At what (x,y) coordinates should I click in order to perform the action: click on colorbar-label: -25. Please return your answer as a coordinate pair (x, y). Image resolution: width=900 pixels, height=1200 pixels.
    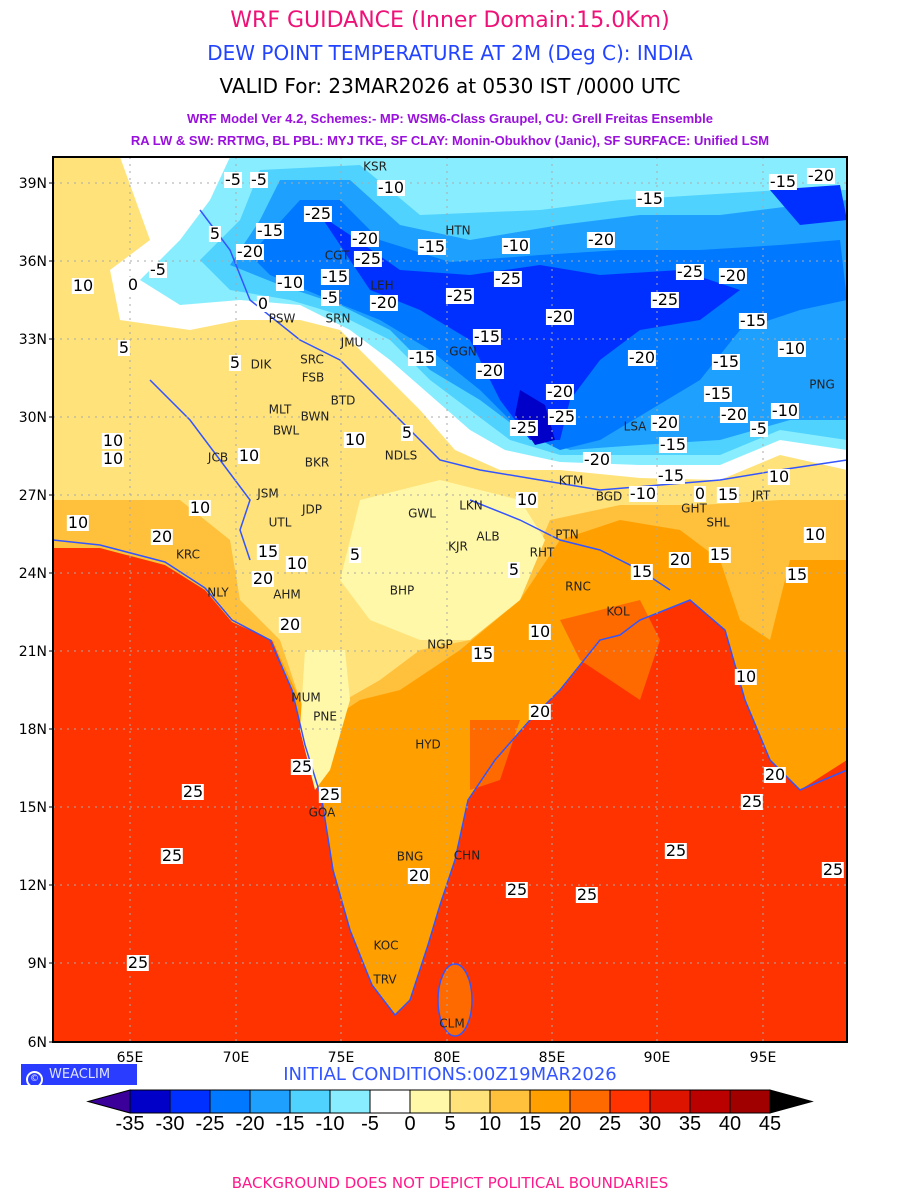
    Looking at the image, I should click on (210, 1124).